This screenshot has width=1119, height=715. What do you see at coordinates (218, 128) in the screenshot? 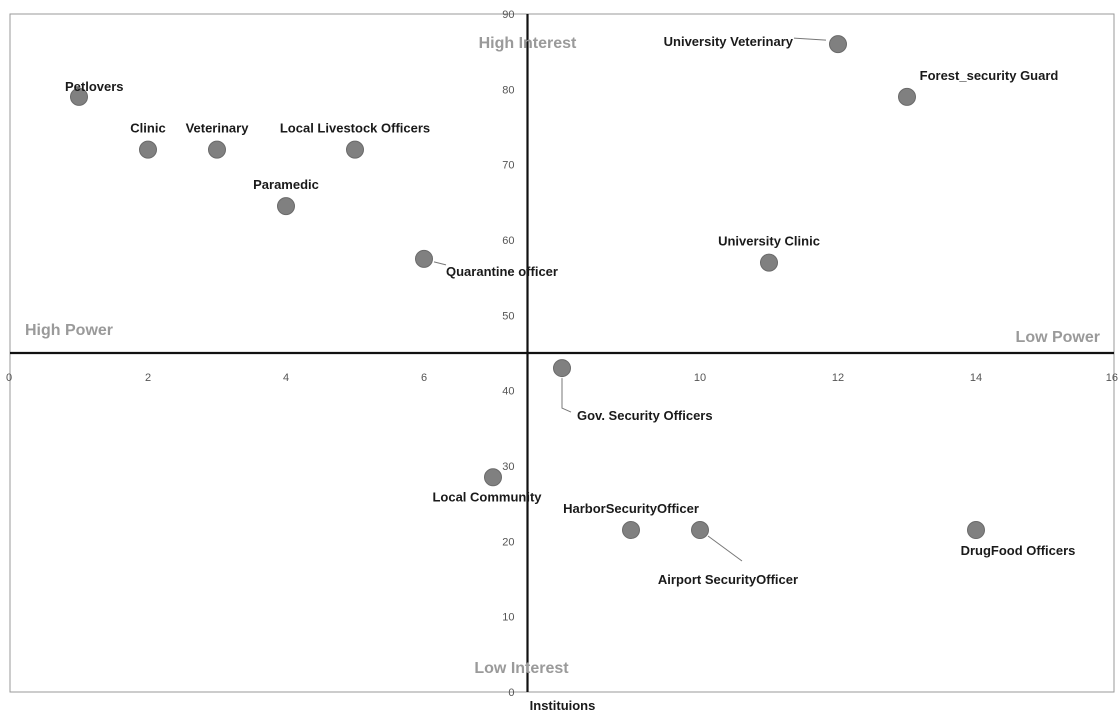
I see `data-point-label: Veterinary` at bounding box center [218, 128].